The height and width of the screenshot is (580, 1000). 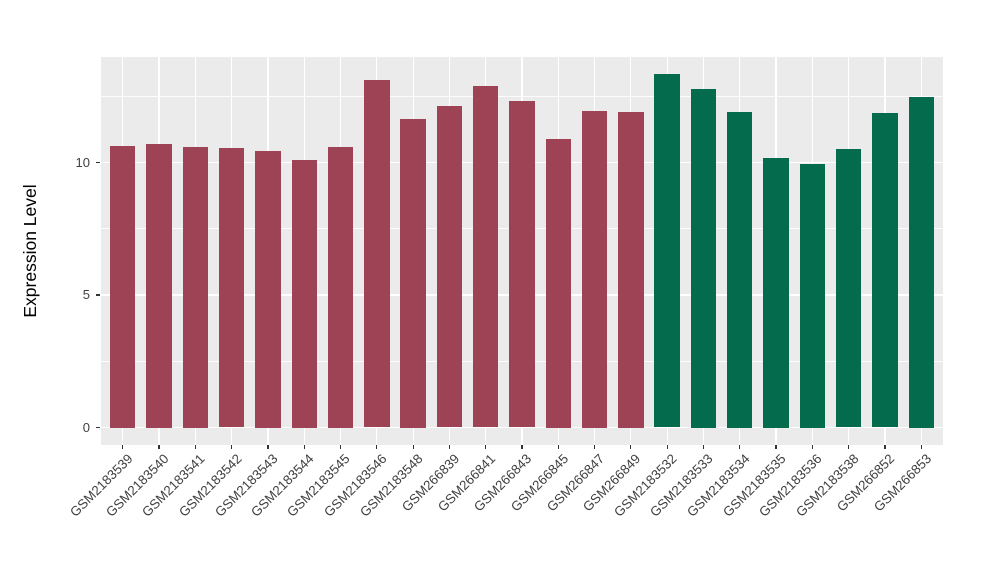 What do you see at coordinates (486, 256) in the screenshot?
I see `bar-GSM266841` at bounding box center [486, 256].